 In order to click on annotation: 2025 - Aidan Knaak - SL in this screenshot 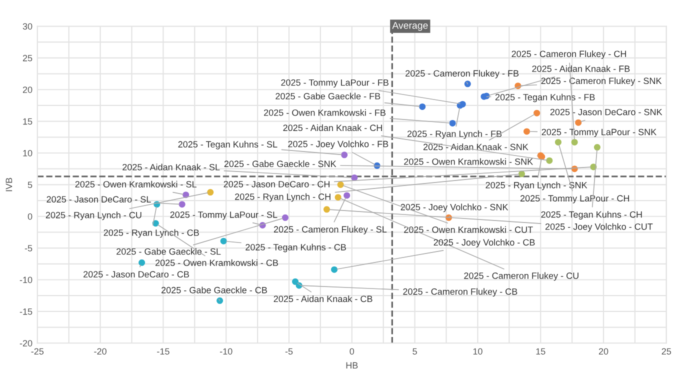, I will do `click(171, 167)`.